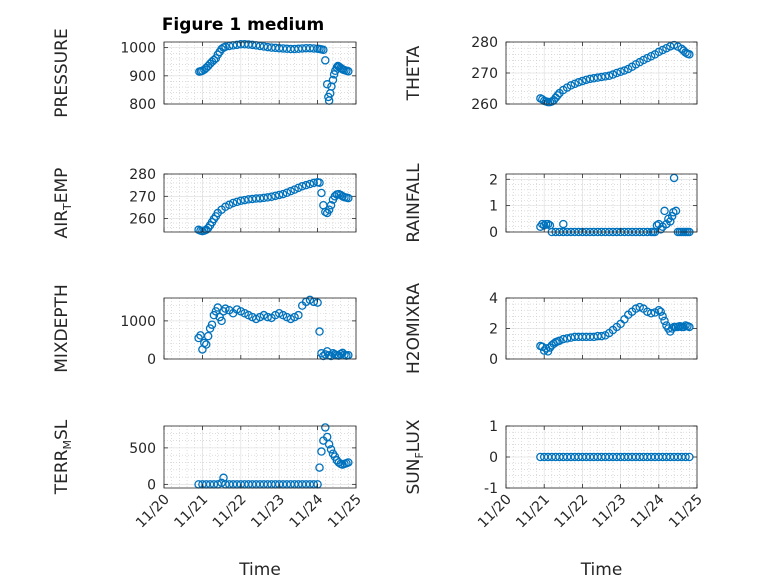  I want to click on y-axis: 0 2 4, so click(593, 329).